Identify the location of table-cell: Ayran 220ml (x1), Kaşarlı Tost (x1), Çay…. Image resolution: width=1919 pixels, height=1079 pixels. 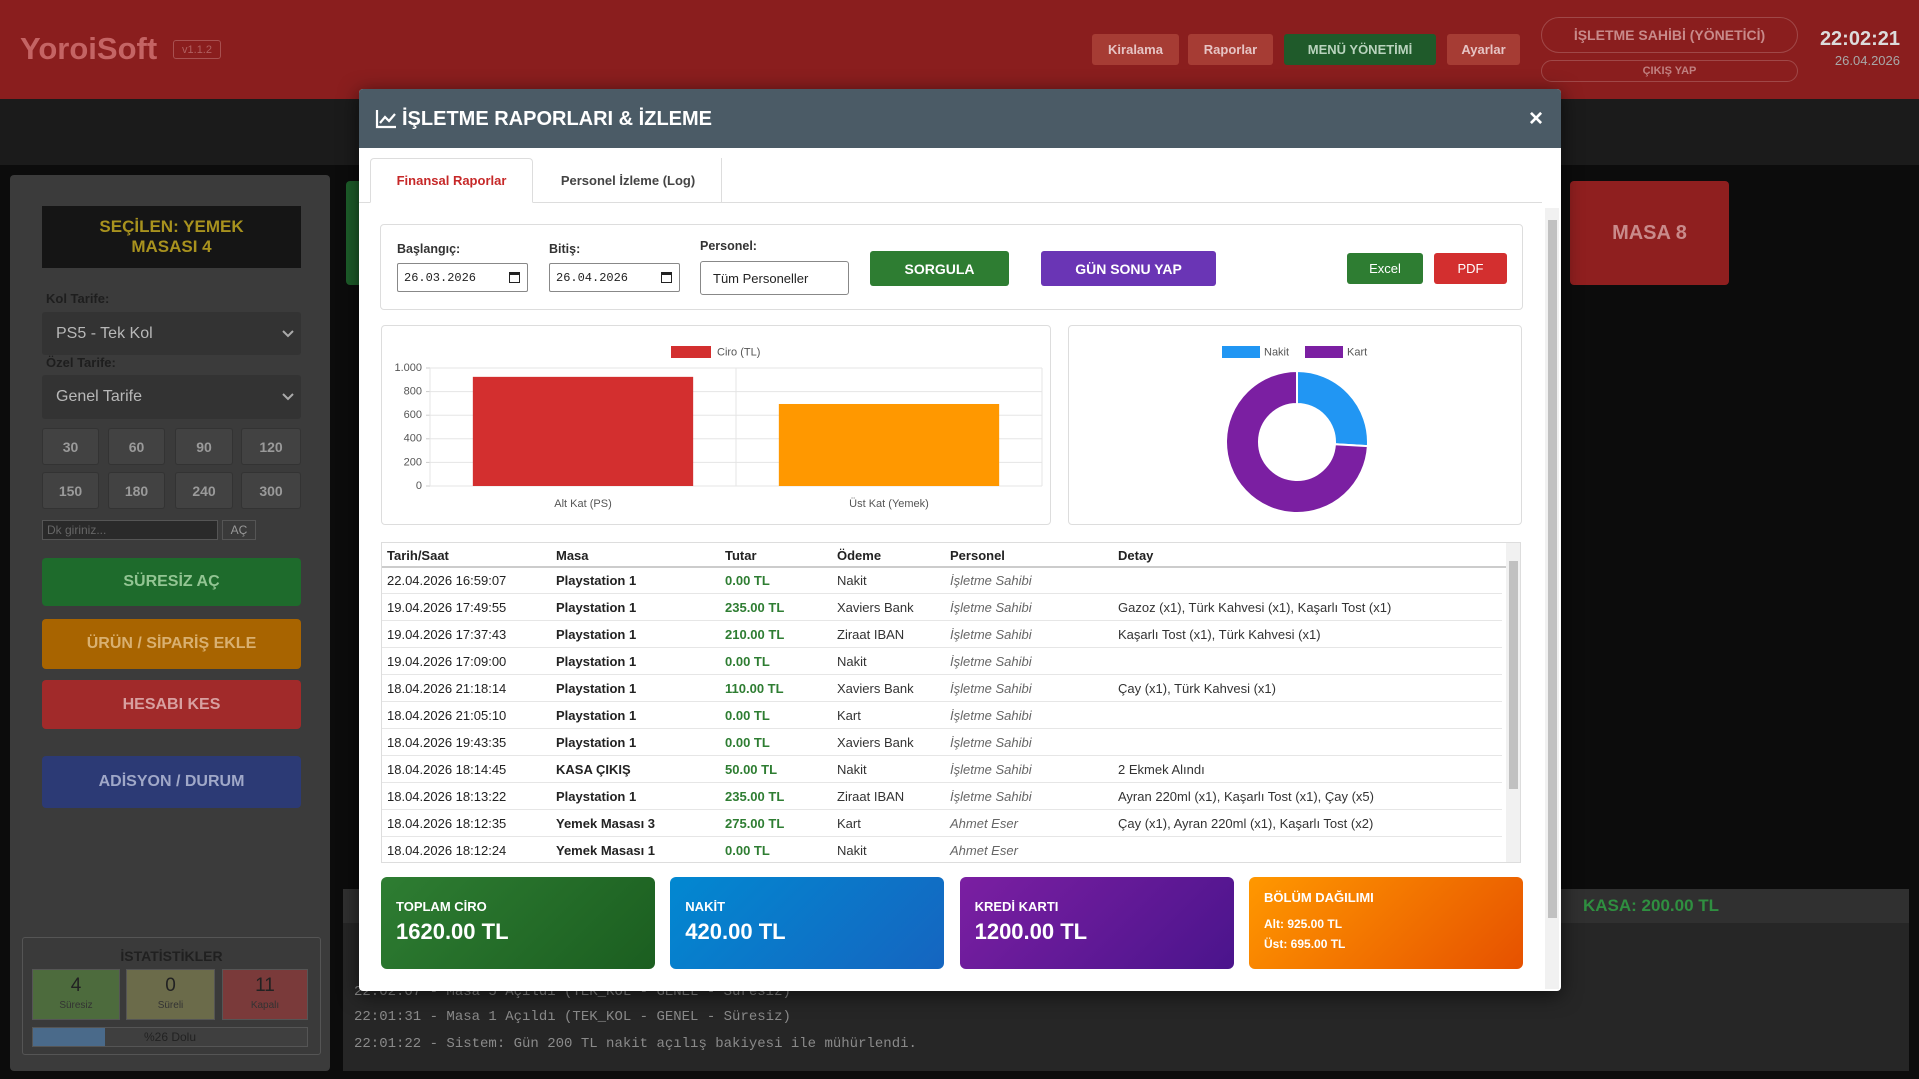
(1246, 796).